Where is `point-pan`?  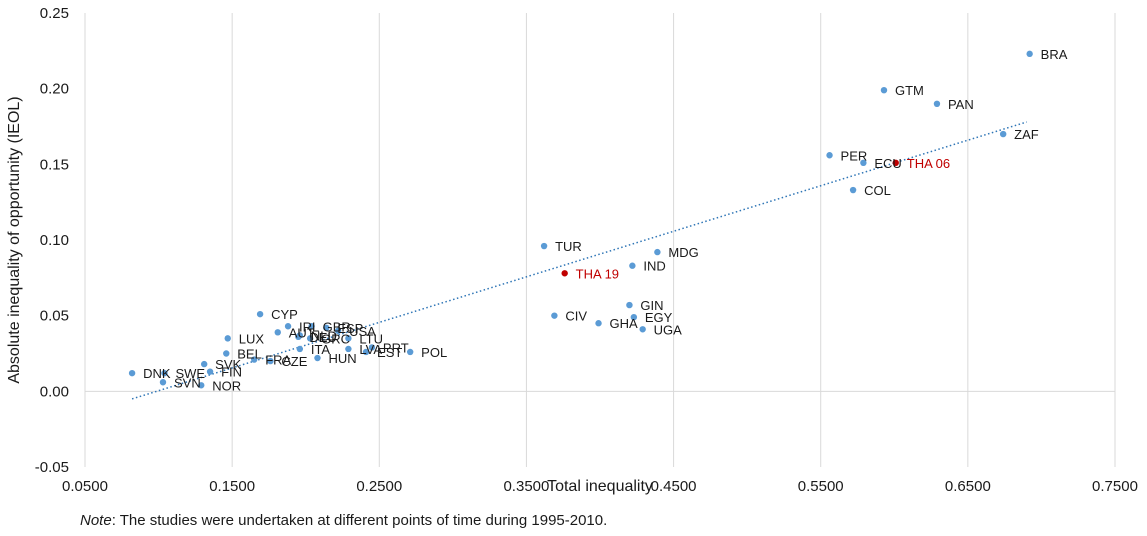
point-pan is located at coordinates (937, 104).